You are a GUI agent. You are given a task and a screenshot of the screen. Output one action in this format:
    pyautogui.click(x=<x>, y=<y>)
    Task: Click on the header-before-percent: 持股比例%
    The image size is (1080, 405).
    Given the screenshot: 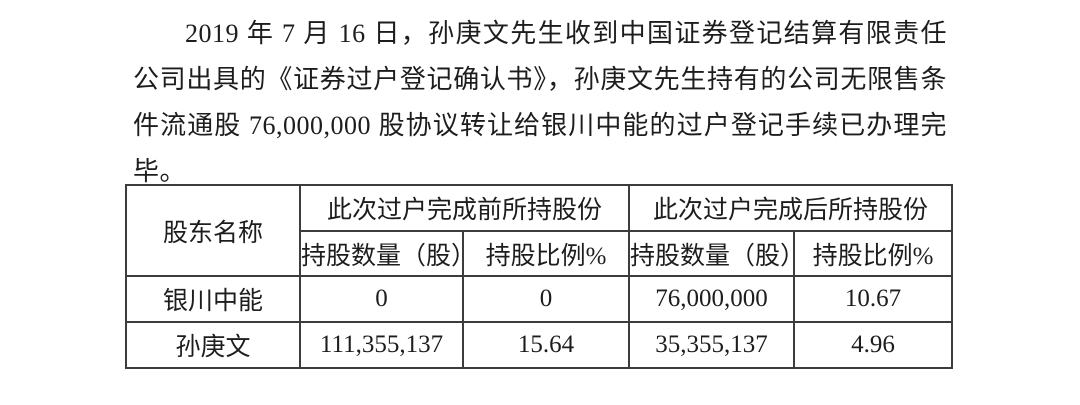 What is the action you would take?
    pyautogui.click(x=546, y=253)
    